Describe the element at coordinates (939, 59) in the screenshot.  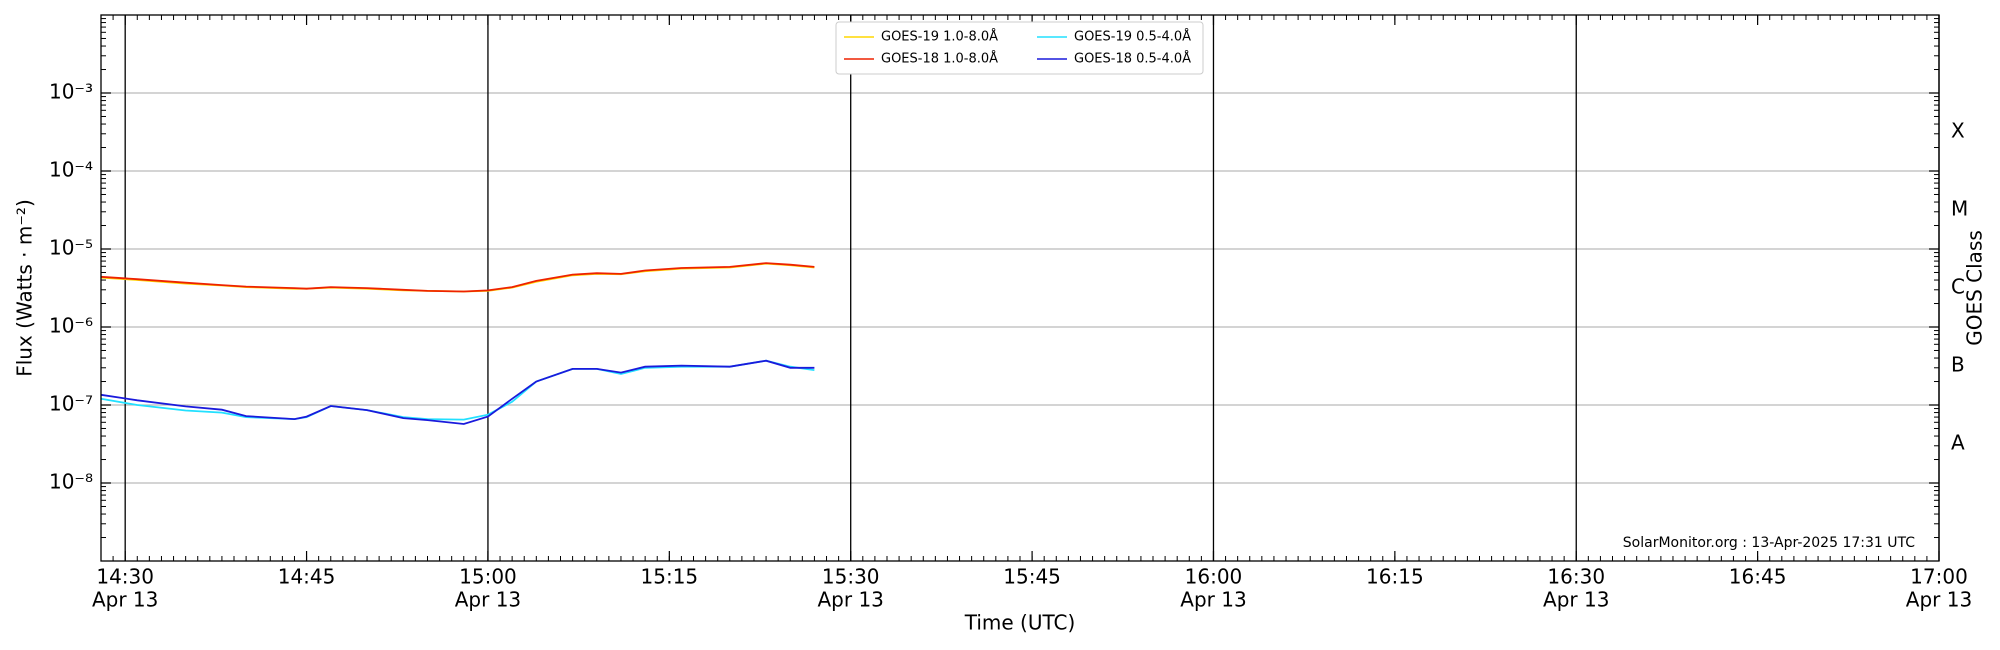
I see `legend-label: GOES-18 1.0-8.0Å` at that location.